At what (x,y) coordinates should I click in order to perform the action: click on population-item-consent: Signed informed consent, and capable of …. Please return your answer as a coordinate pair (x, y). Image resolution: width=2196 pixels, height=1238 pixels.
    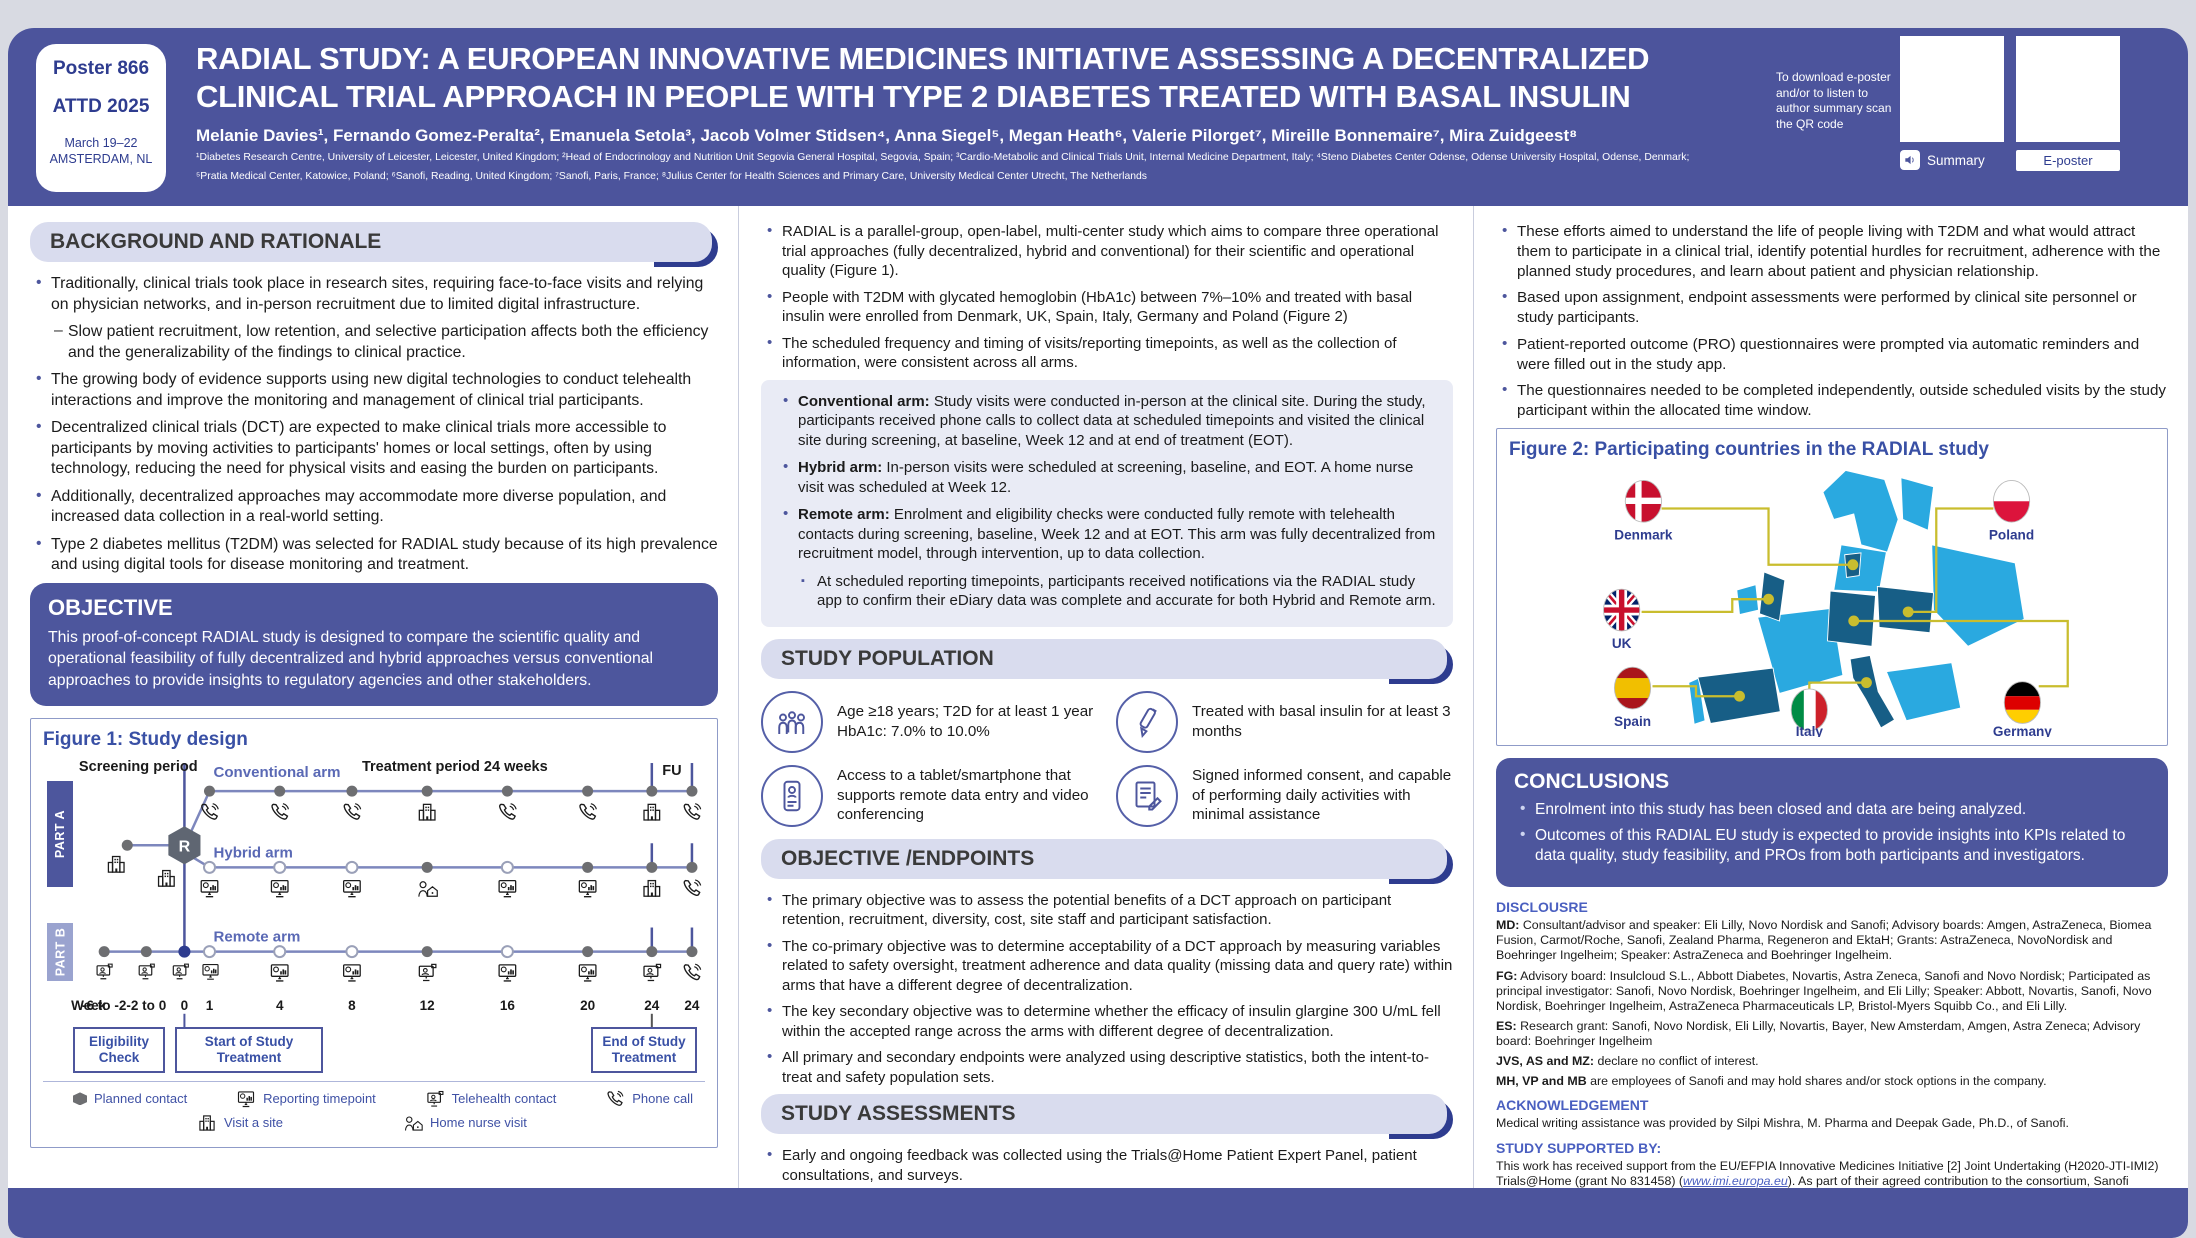
    Looking at the image, I should click on (1284, 795).